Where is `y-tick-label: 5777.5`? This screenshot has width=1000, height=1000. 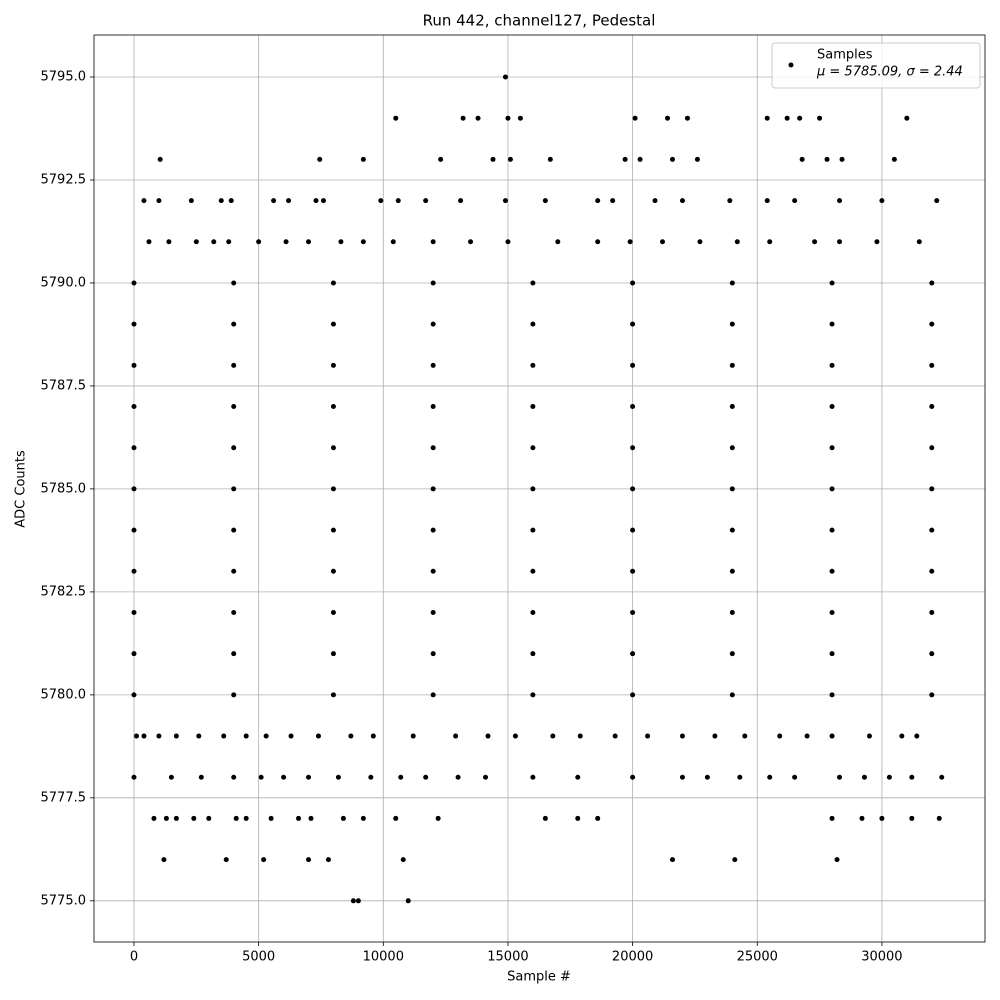 y-tick-label: 5777.5 is located at coordinates (64, 797).